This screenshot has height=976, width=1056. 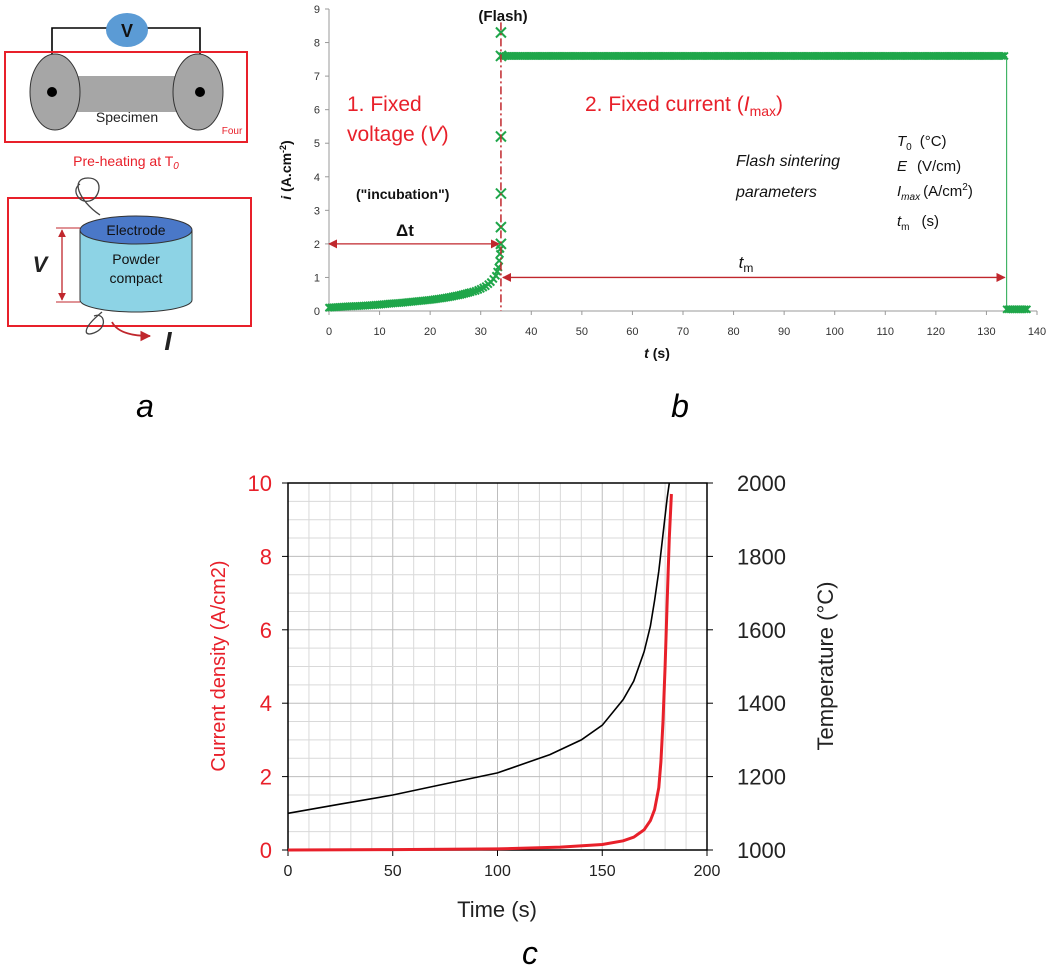 What do you see at coordinates (761, 703) in the screenshot?
I see `y2-tick-label-c: 1400` at bounding box center [761, 703].